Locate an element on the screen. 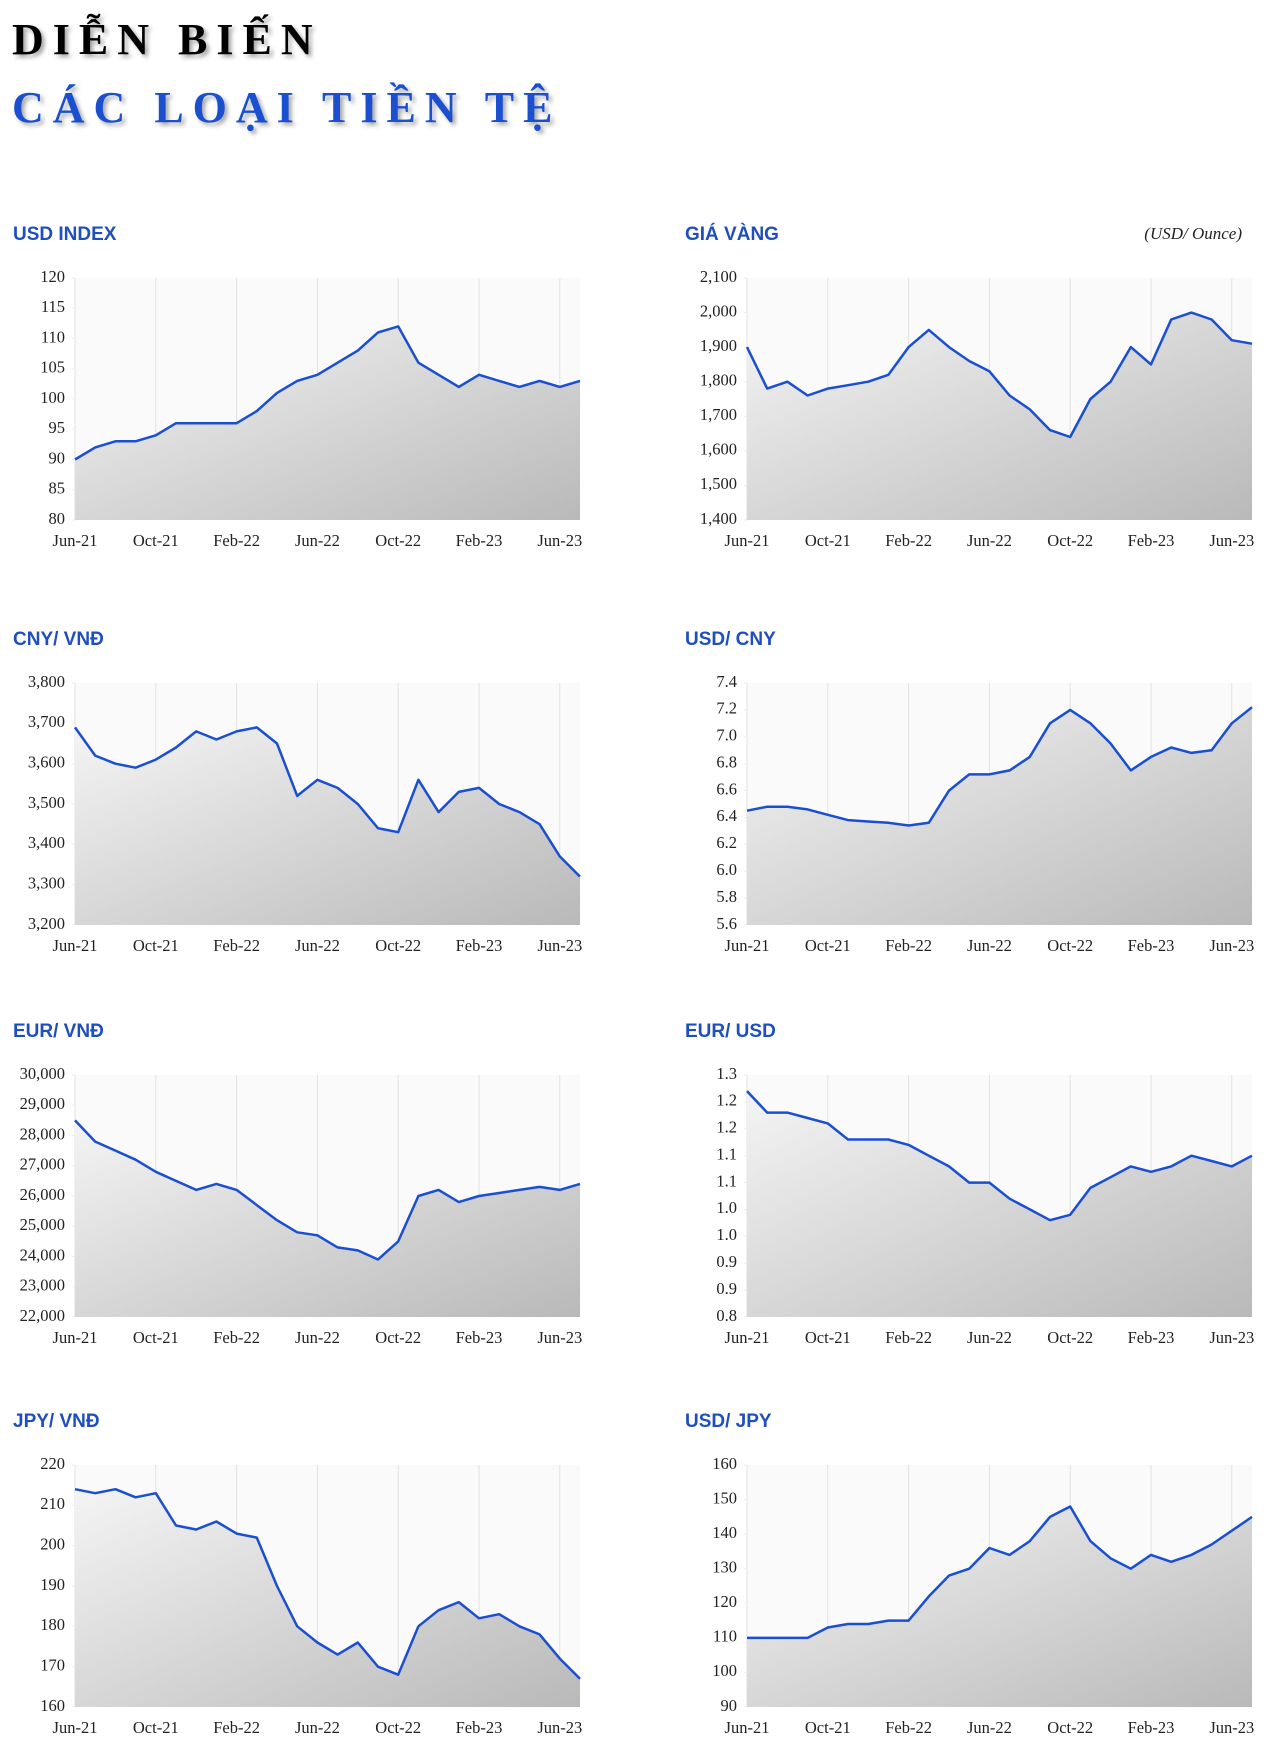  chart-title: EUR/ VNĐ is located at coordinates (58, 1031).